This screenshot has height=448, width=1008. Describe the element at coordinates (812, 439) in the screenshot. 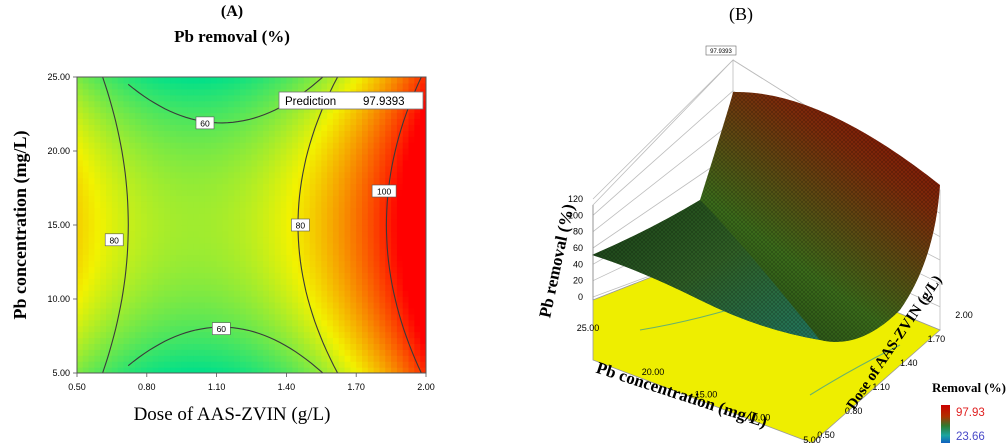

I see `axis1-tick-label: 5.00` at that location.